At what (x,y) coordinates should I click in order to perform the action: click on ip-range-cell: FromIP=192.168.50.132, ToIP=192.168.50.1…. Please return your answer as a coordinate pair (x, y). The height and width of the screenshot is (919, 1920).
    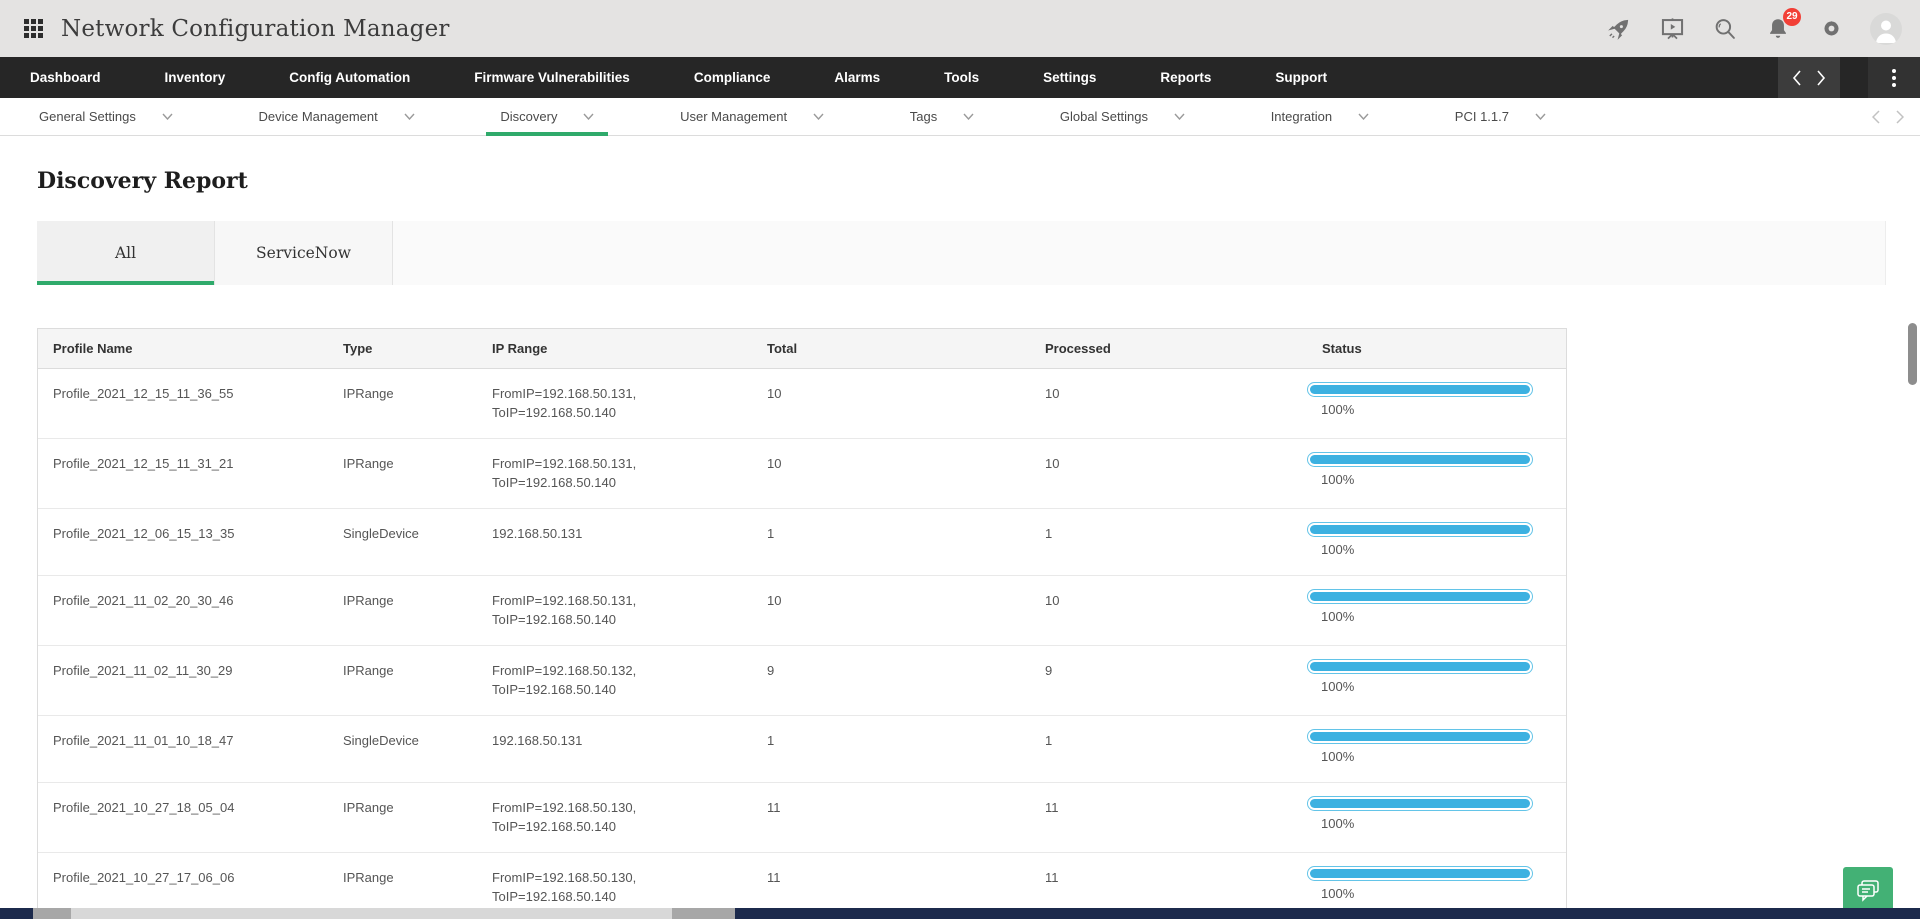
    Looking at the image, I should click on (614, 680).